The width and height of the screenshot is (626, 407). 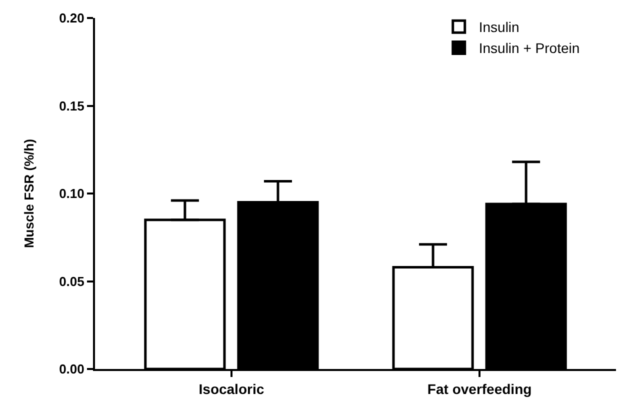 What do you see at coordinates (231, 388) in the screenshot?
I see `x-tick-label: Isocaloric` at bounding box center [231, 388].